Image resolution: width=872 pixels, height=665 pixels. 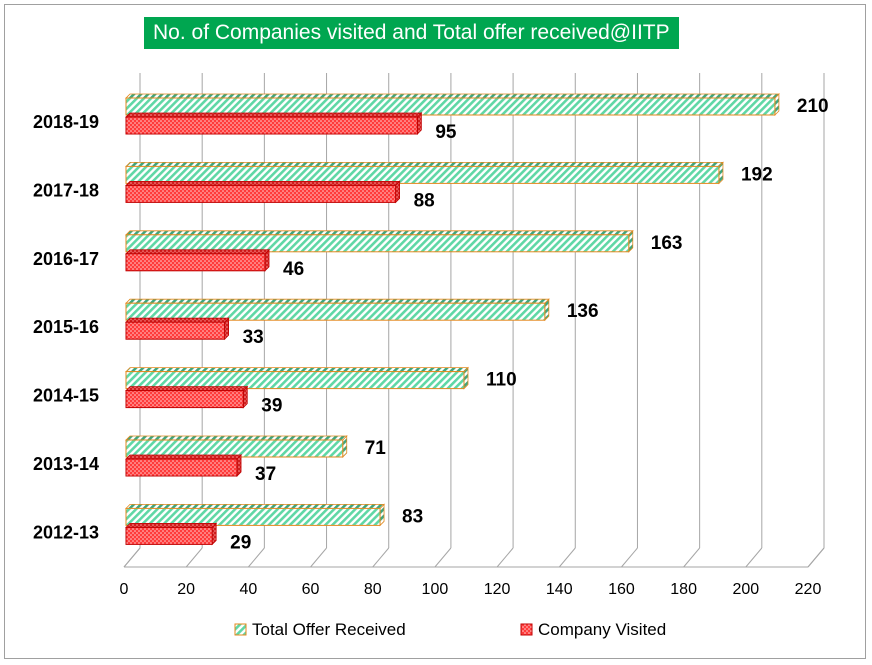 What do you see at coordinates (412, 516) in the screenshot?
I see `offer-value-label: 83` at bounding box center [412, 516].